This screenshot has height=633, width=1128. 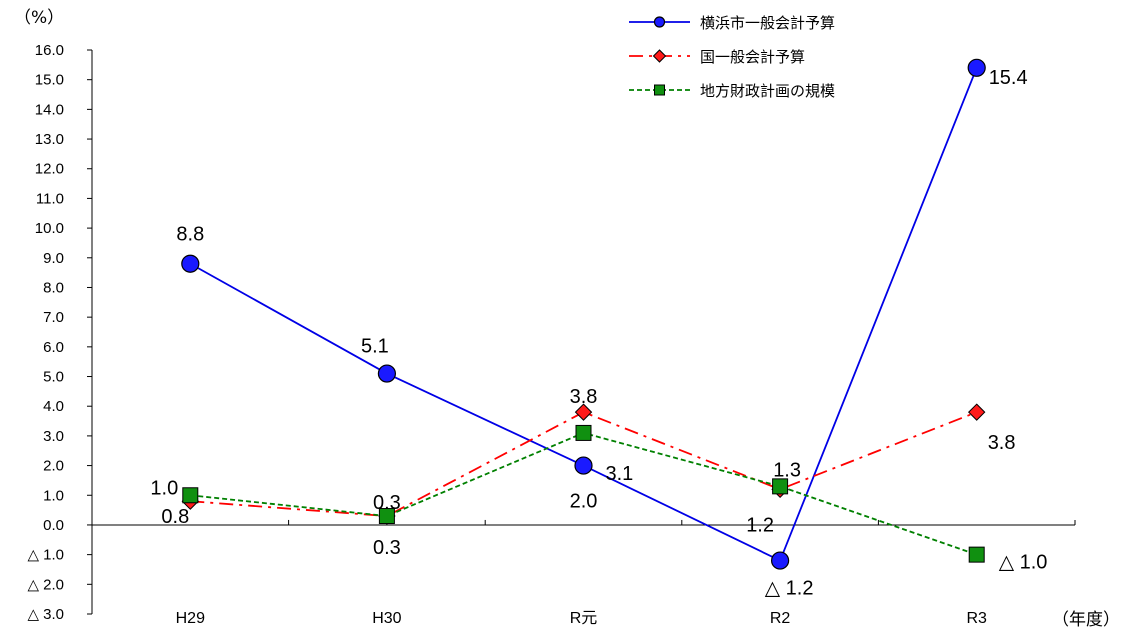 What do you see at coordinates (752, 57) in the screenshot?
I see `legend-label-1: 国一般会計予算` at bounding box center [752, 57].